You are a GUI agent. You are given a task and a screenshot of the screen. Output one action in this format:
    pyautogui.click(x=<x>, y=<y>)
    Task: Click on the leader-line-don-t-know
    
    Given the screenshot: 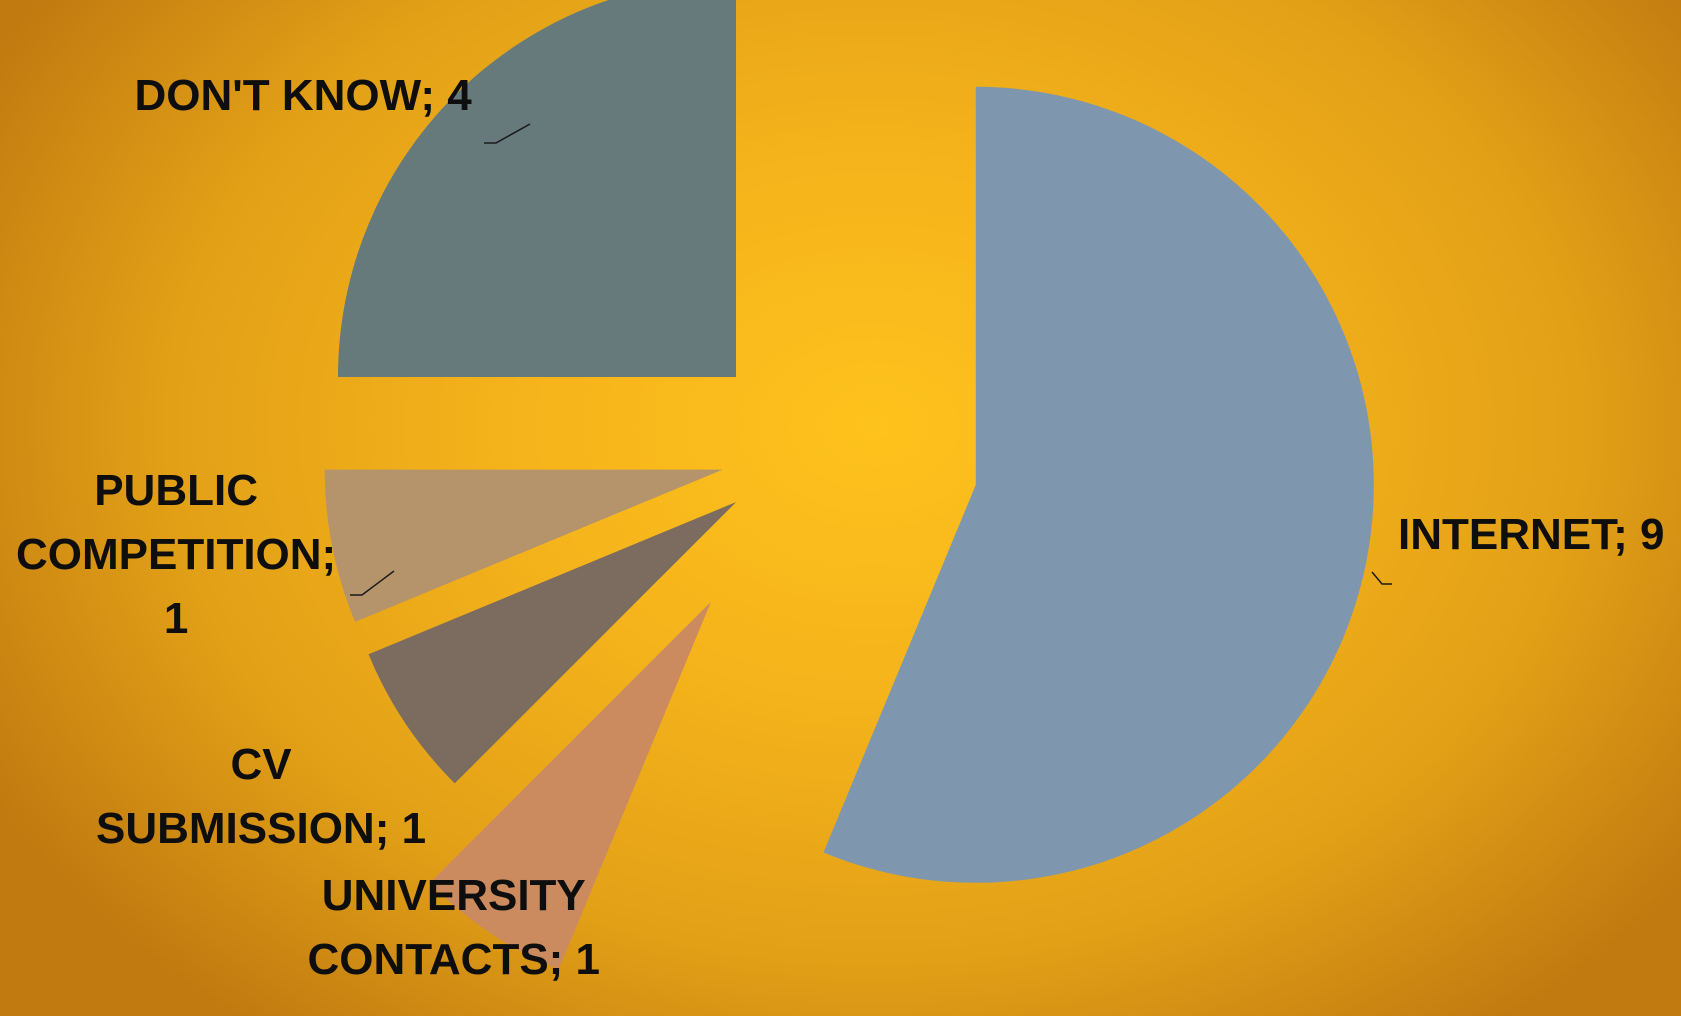 What is the action you would take?
    pyautogui.click(x=507, y=133)
    